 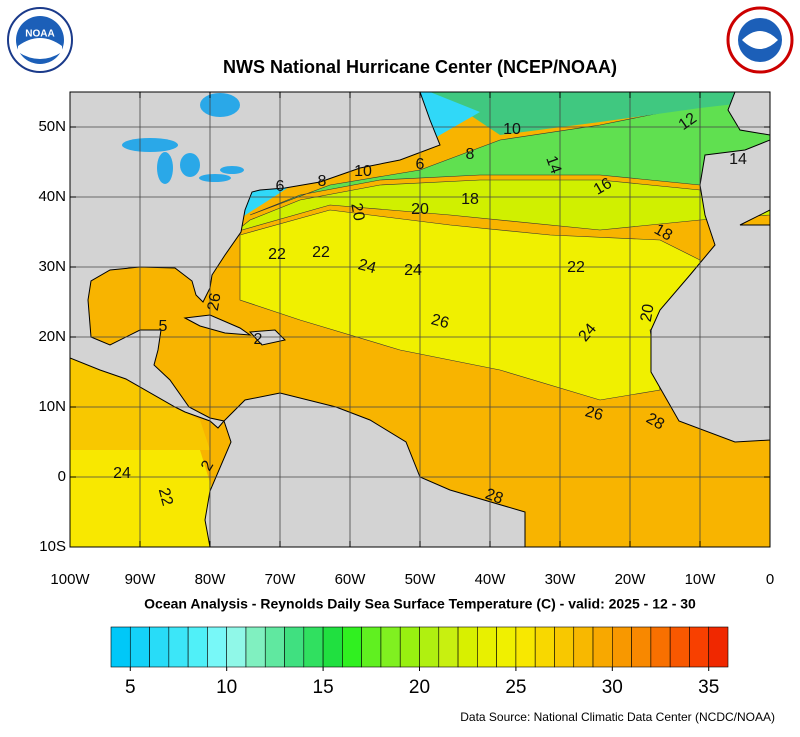 I want to click on noaa-logo: NOAA, so click(x=40, y=40).